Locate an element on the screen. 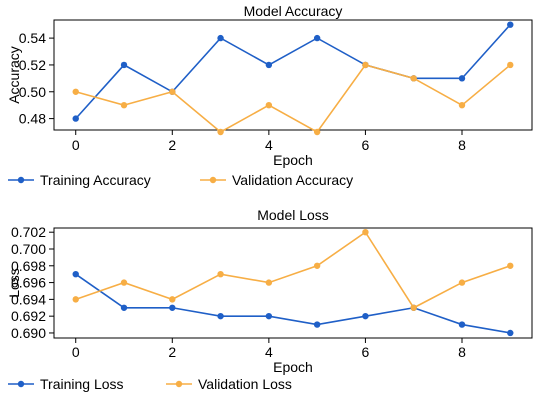 The height and width of the screenshot is (402, 550). y-axis-label: Accuracy is located at coordinates (14, 75).